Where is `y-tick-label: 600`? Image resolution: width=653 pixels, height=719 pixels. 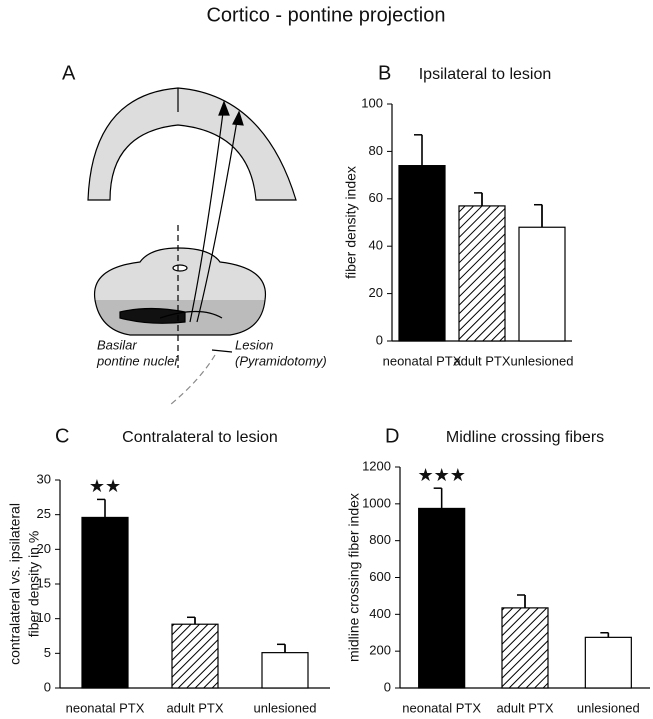
y-tick-label: 600 is located at coordinates (380, 576).